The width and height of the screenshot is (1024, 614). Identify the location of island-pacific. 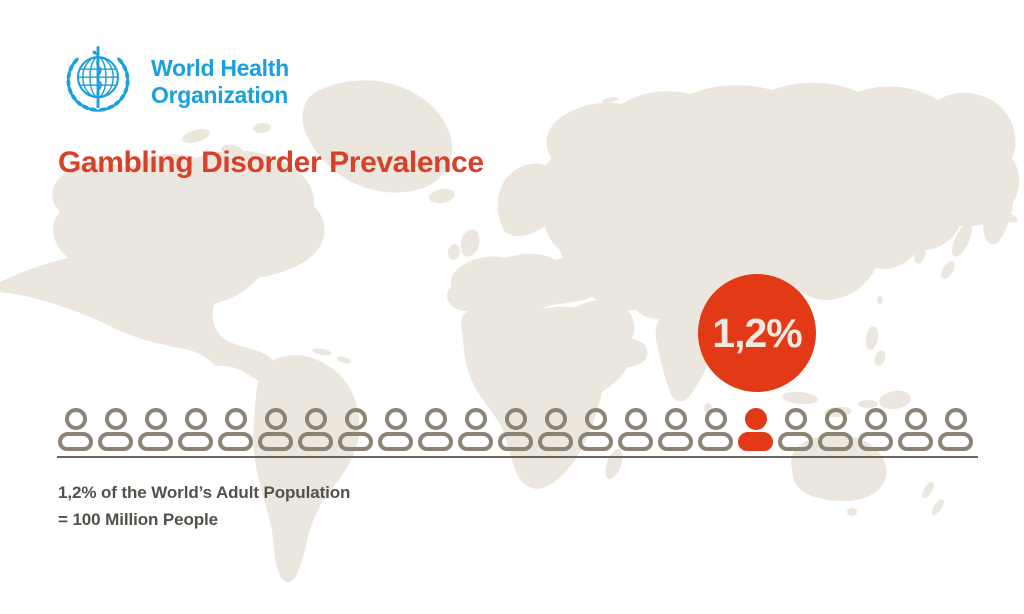
(1010, 218).